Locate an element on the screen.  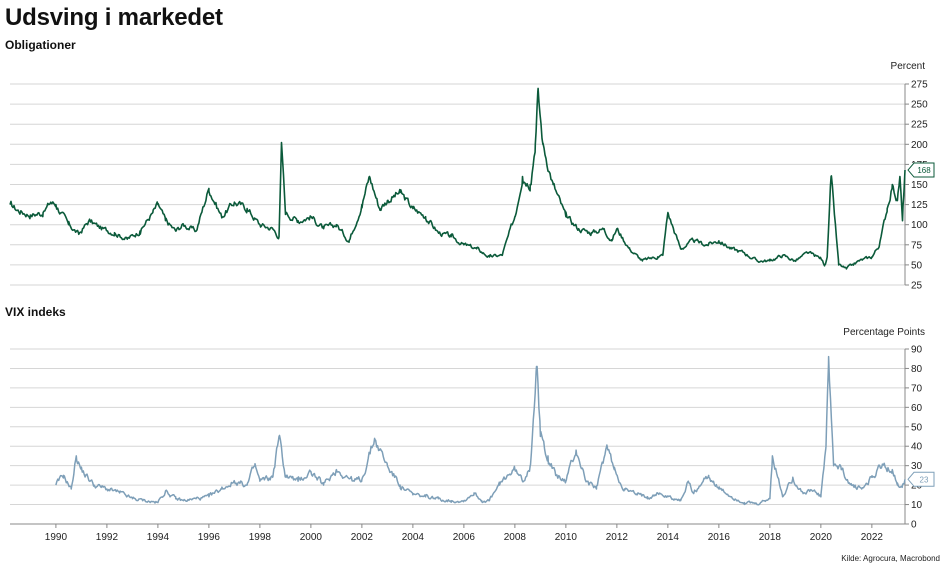
x-tick-label: 1992 is located at coordinates (107, 537).